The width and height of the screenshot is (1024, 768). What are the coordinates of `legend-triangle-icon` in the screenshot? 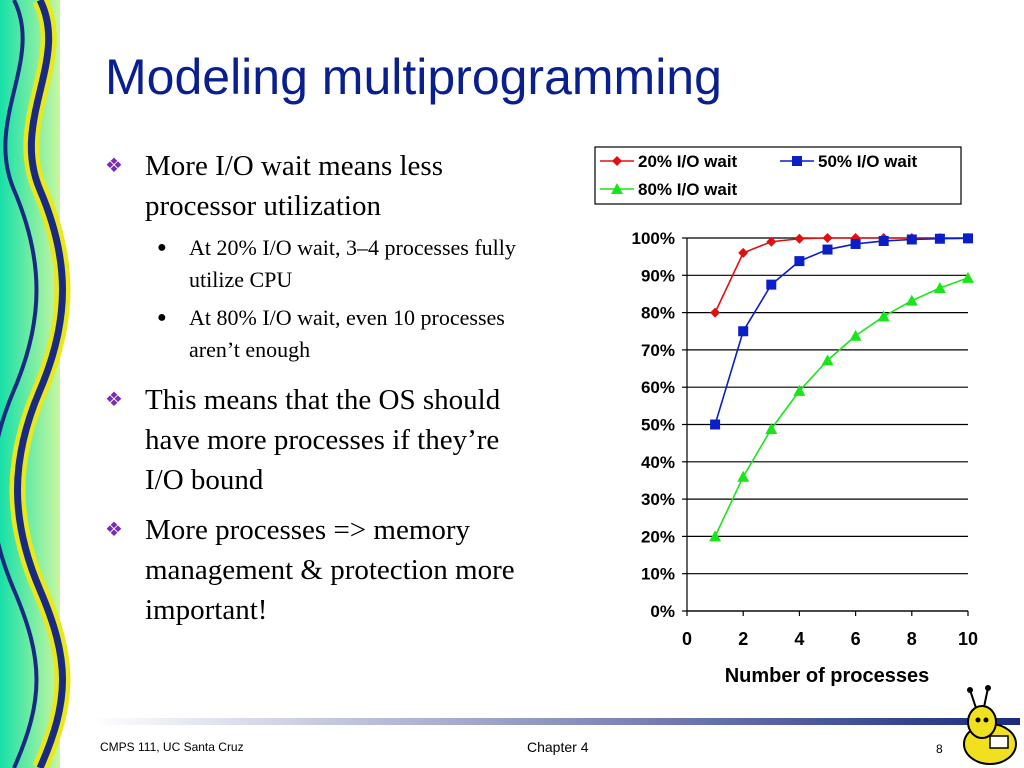 It's located at (617, 188).